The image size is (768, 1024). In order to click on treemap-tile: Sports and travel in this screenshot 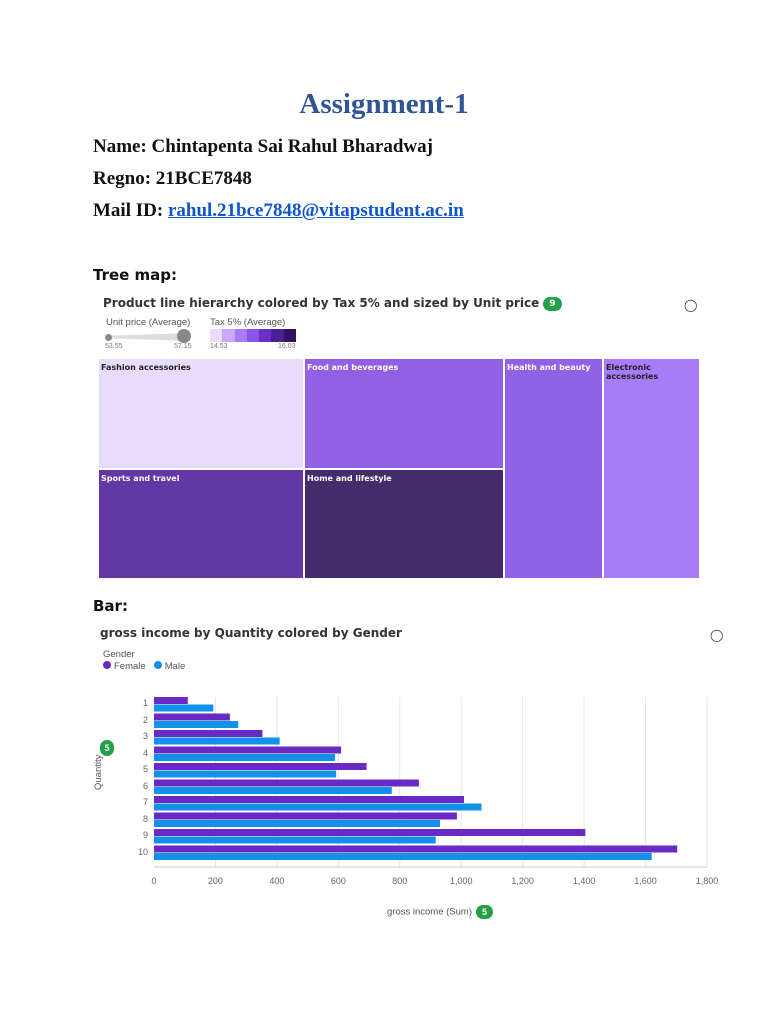, I will do `click(201, 524)`.